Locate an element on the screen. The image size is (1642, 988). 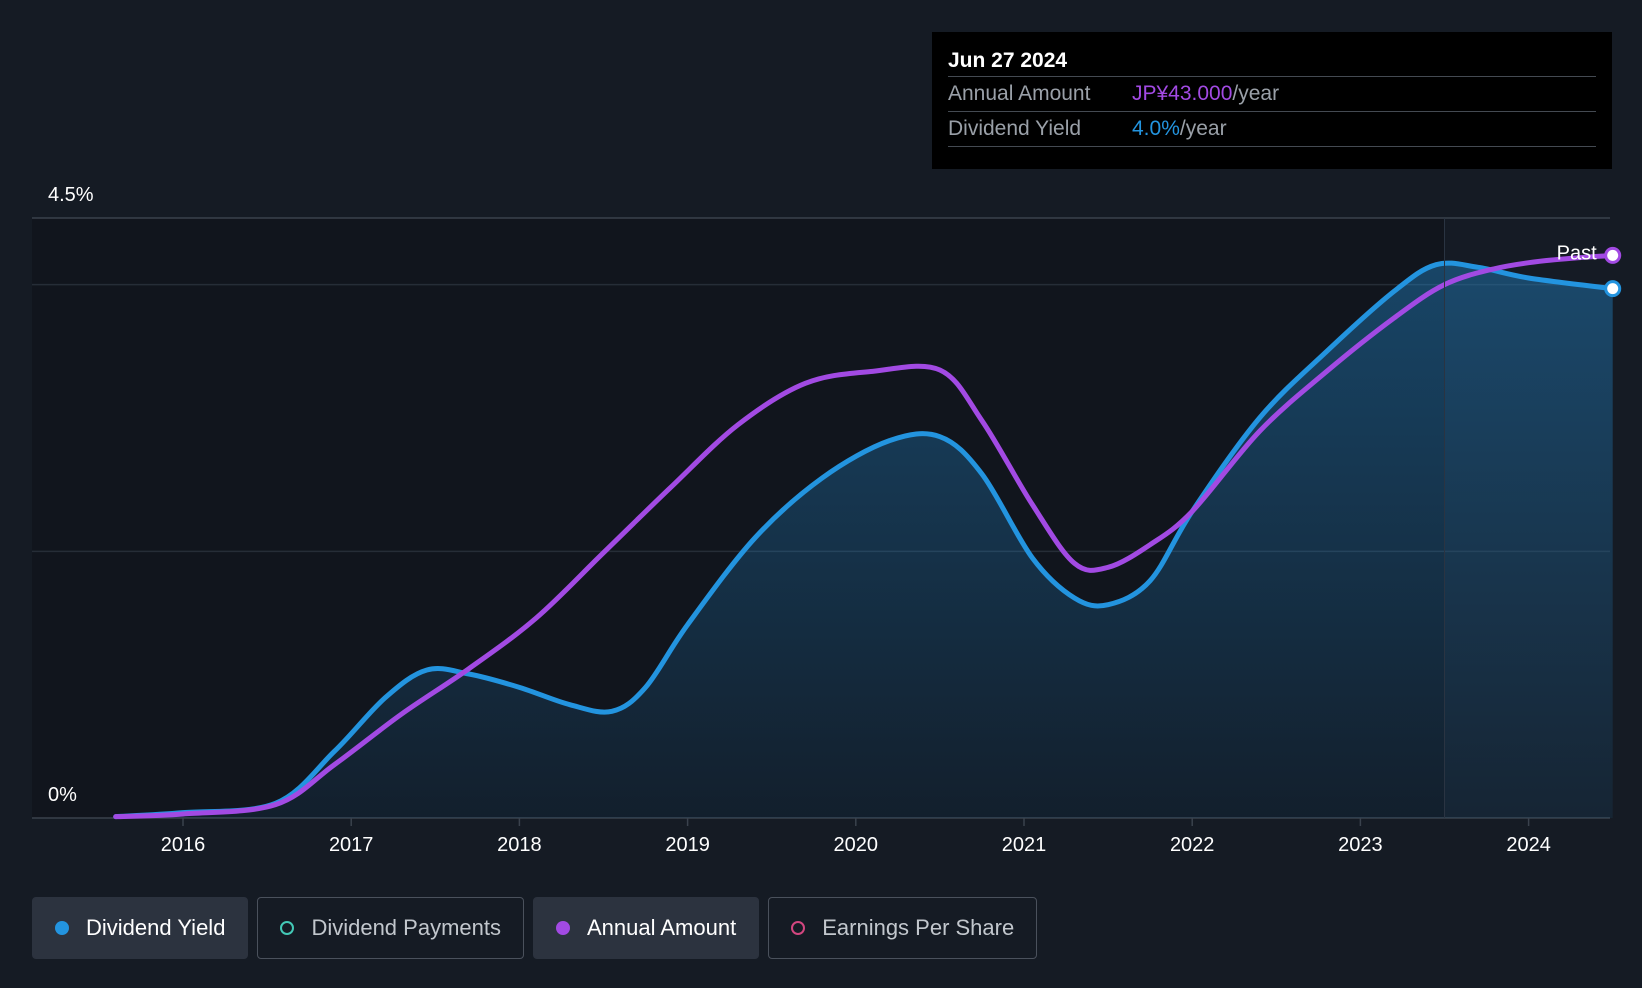
legend-label: Earnings Per Share is located at coordinates (918, 927).